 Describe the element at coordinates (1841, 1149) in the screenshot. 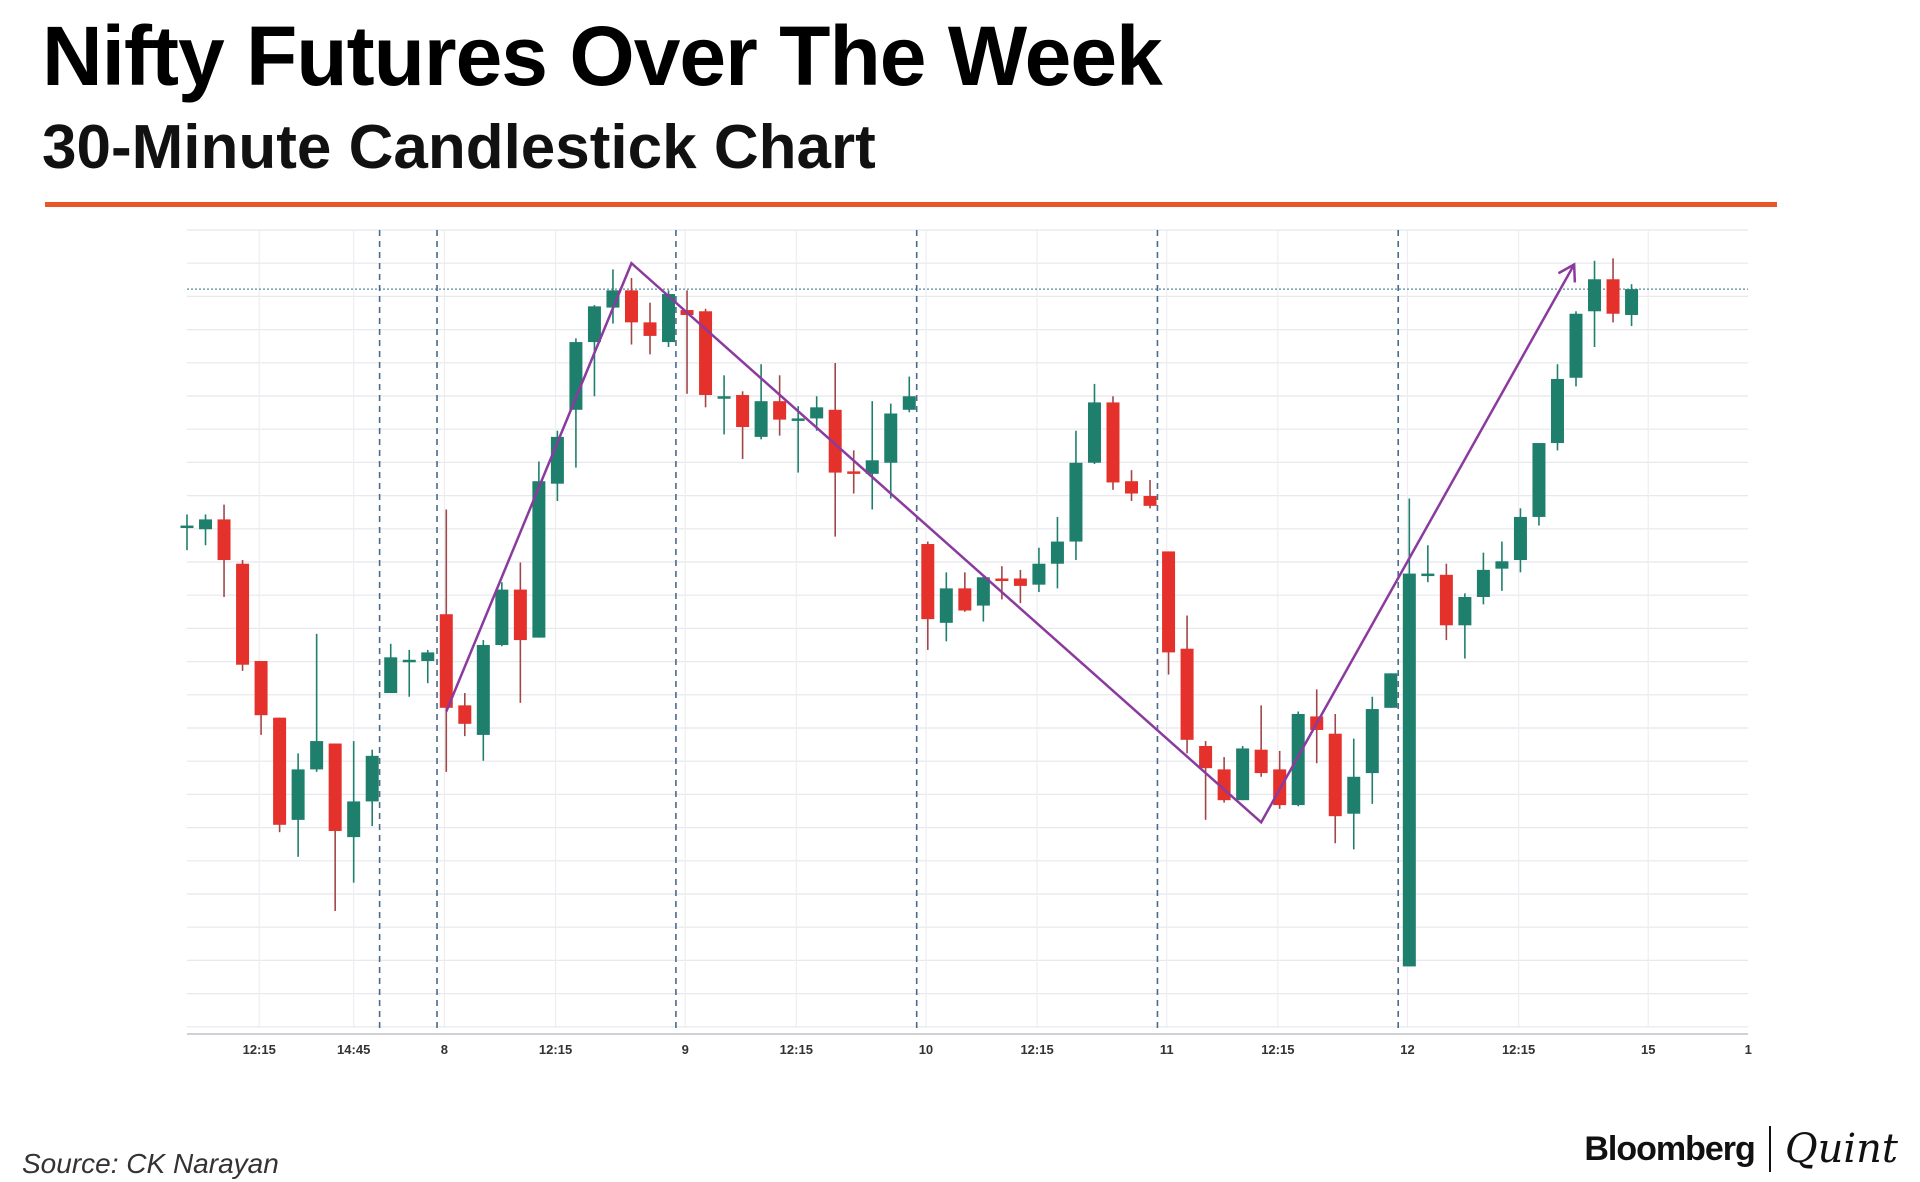

I see `logo-quint: Quint` at that location.